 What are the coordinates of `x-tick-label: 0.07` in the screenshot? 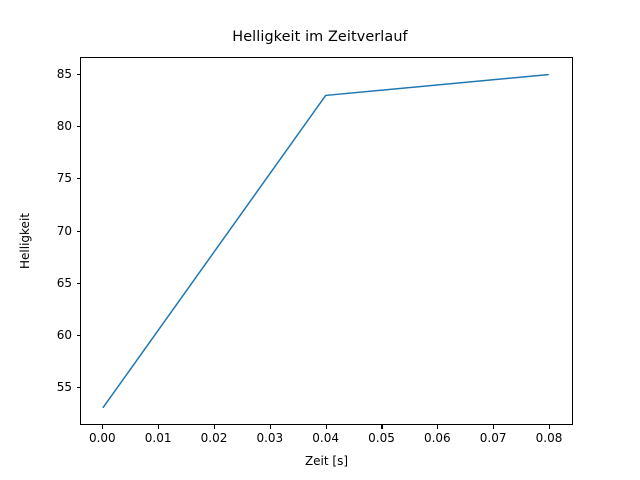 It's located at (493, 438).